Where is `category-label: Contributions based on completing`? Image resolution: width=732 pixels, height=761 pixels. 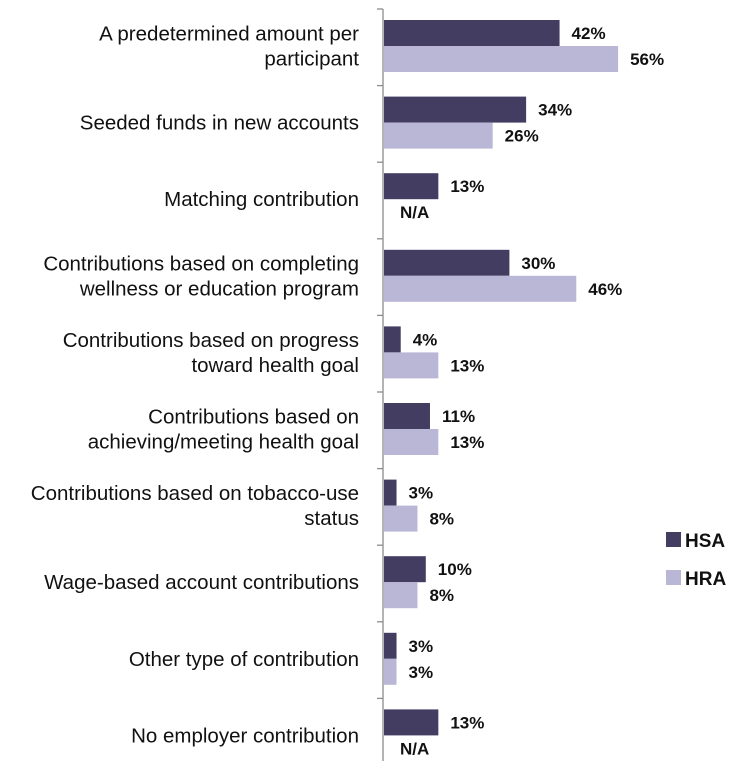
category-label: Contributions based on completing is located at coordinates (201, 263).